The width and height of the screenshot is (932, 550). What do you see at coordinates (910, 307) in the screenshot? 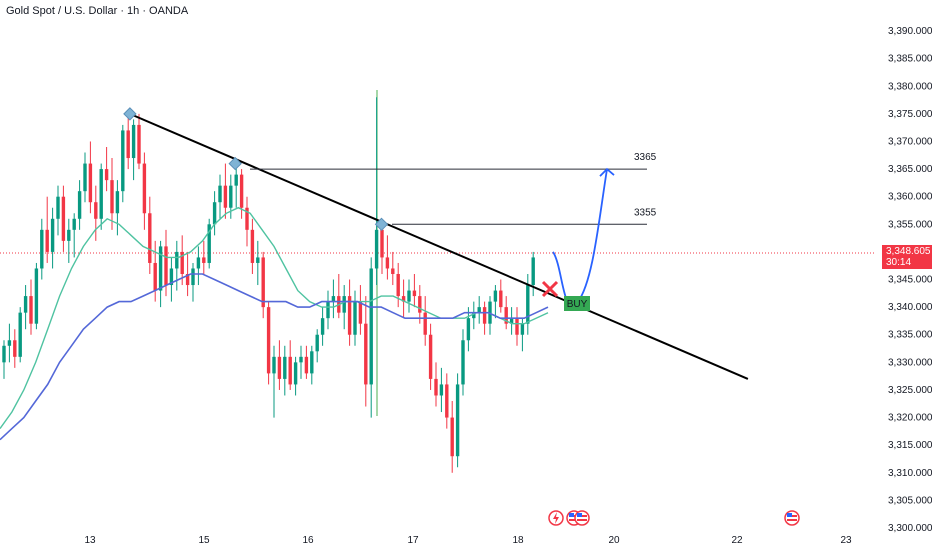
I see `price-tick-label: 3,340.000` at bounding box center [910, 307].